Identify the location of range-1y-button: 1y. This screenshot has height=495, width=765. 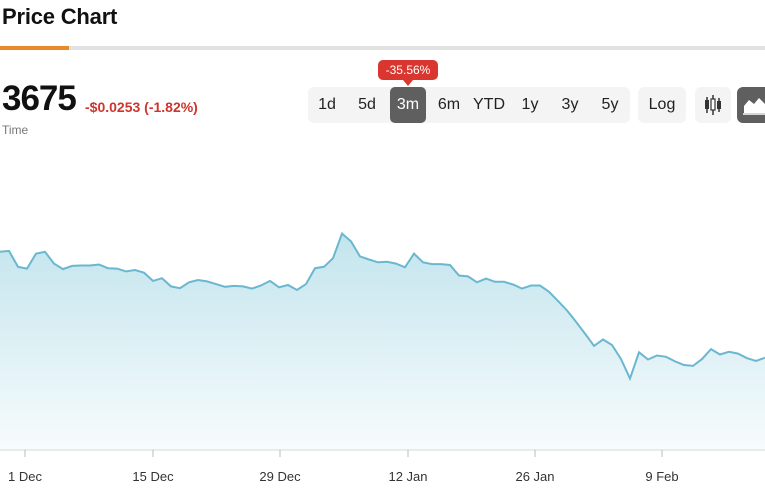
(530, 104).